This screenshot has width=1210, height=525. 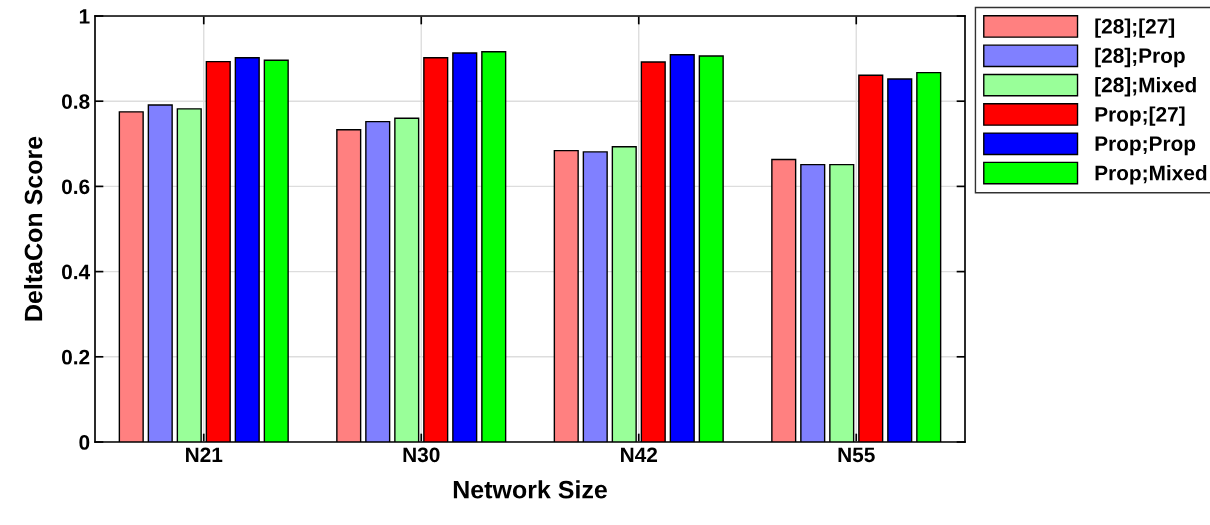 What do you see at coordinates (76, 187) in the screenshot?
I see `y-tick-label: 0.6` at bounding box center [76, 187].